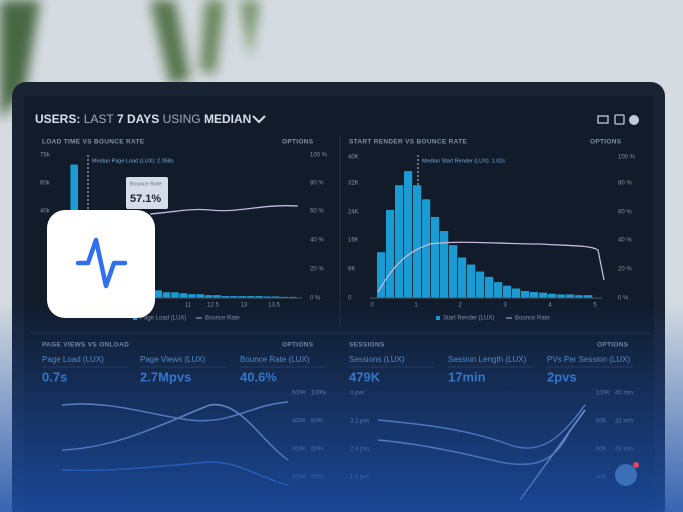 The width and height of the screenshot is (683, 512). I want to click on dropdown-caret, so click(259, 119).